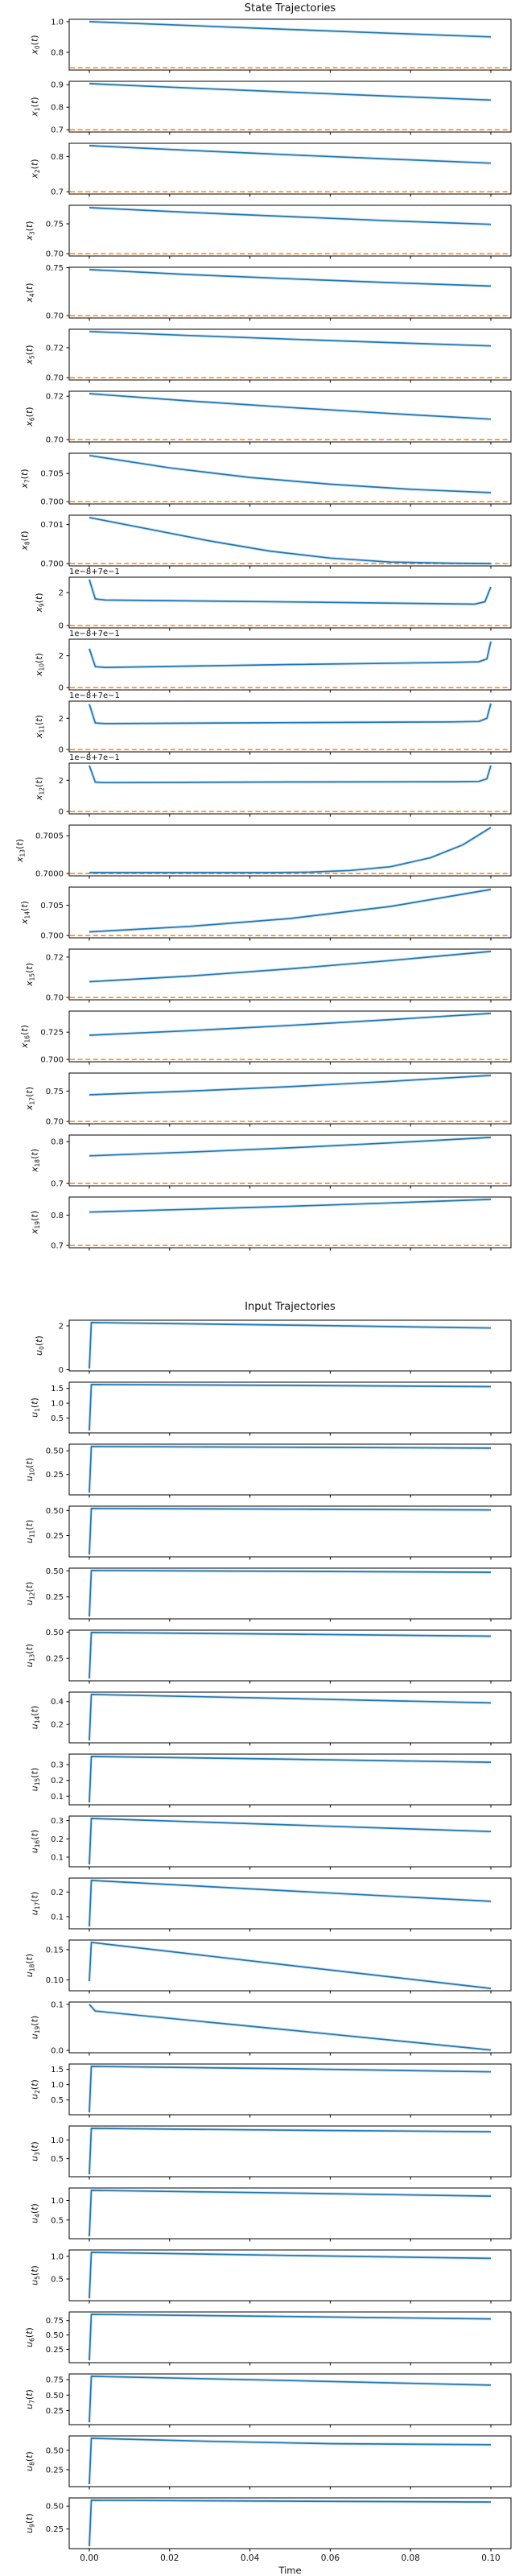  What do you see at coordinates (57, 2460) in the screenshot?
I see `y-axis-ticks: 0.50 0.25` at bounding box center [57, 2460].